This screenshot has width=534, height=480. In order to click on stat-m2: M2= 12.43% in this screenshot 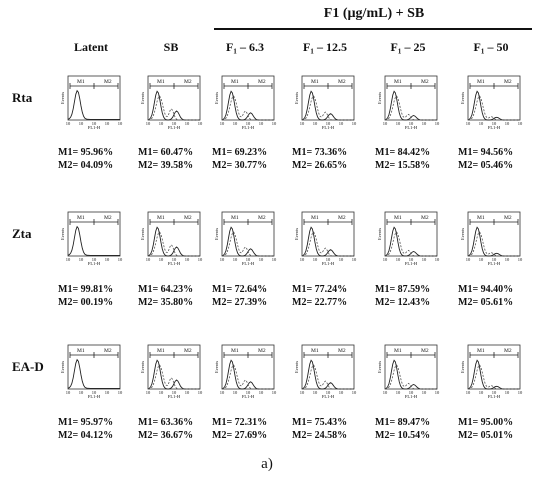, I will do `click(403, 302)`.